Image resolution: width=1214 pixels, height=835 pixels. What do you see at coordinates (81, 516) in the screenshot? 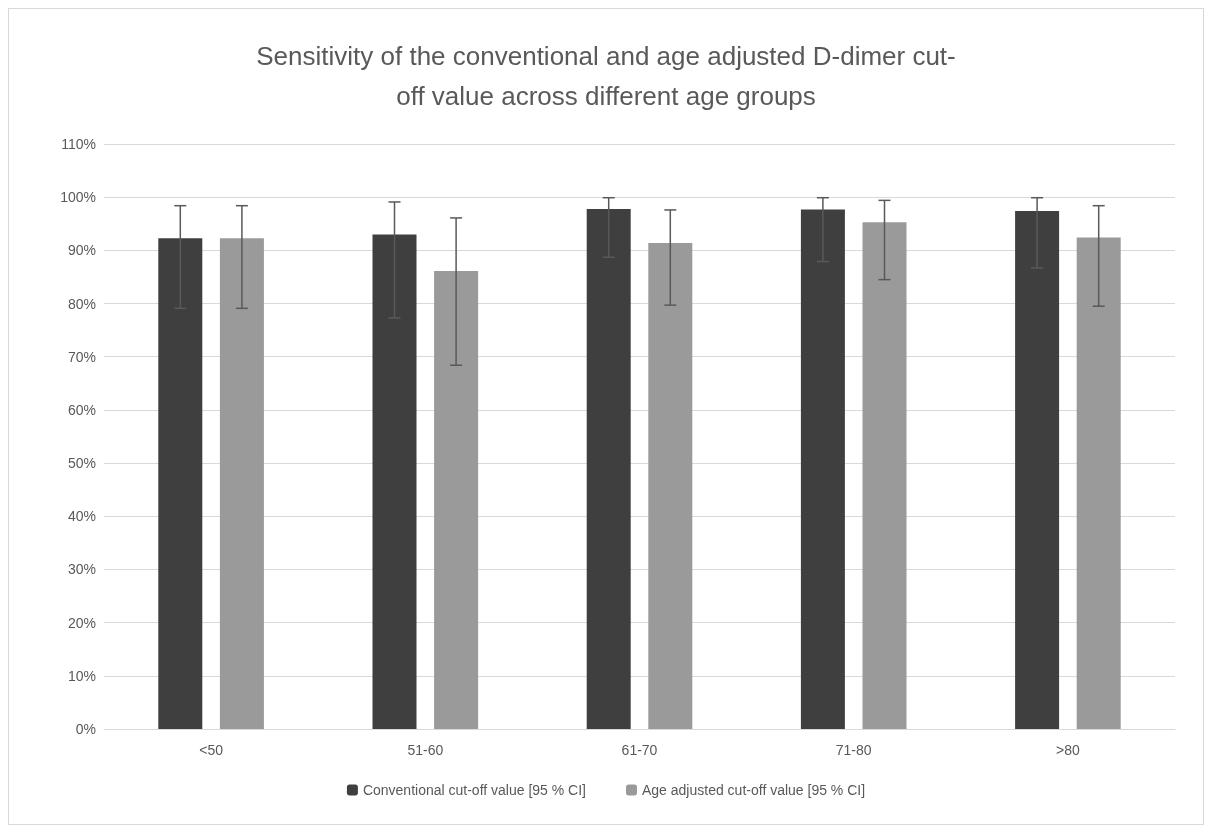
I see `y-tick-label: 40%` at bounding box center [81, 516].